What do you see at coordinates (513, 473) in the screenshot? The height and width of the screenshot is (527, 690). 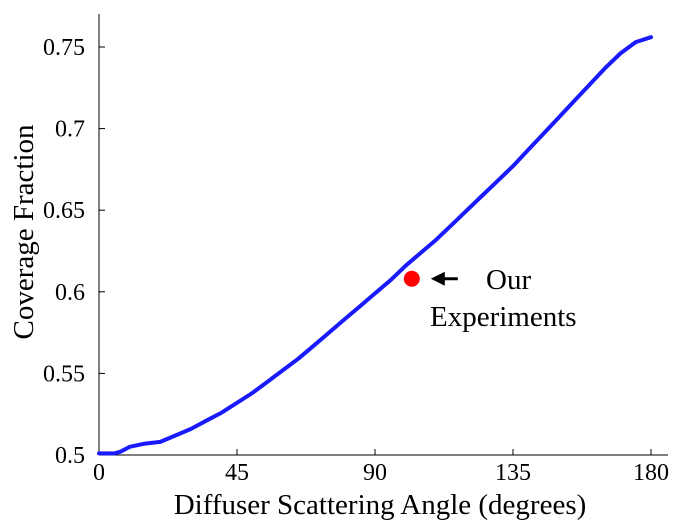 I see `x-tick-label-135: 135` at bounding box center [513, 473].